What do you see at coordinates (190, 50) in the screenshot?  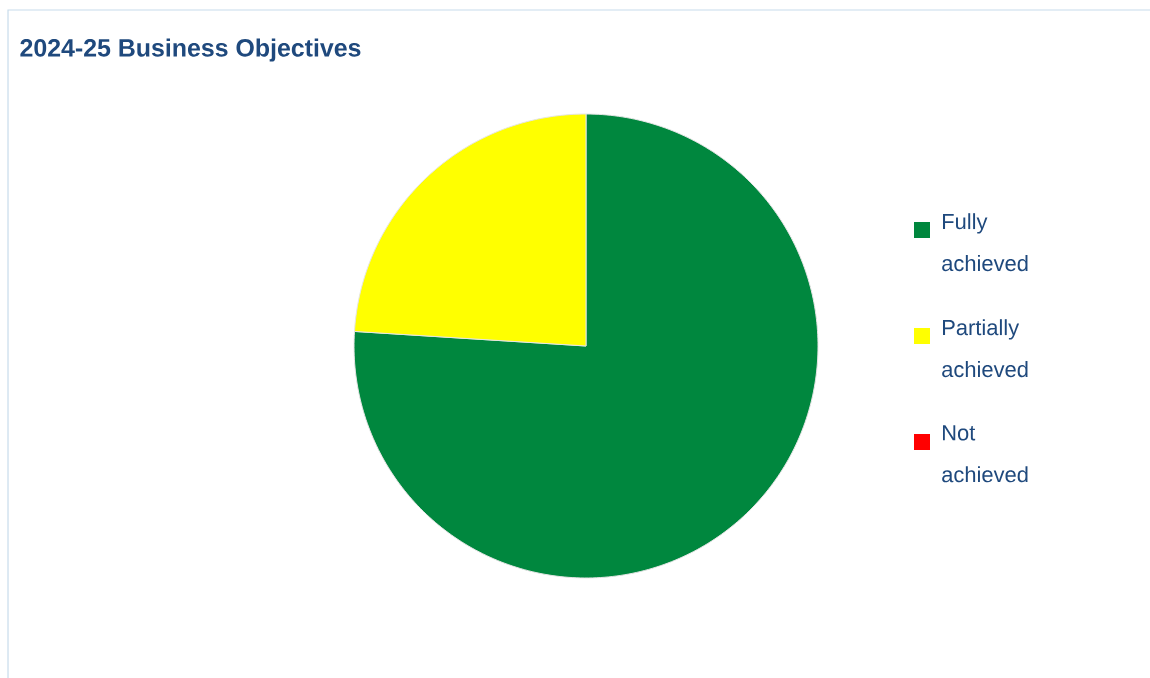 I see `chart-title: 2024-25 Business Objectives` at bounding box center [190, 50].